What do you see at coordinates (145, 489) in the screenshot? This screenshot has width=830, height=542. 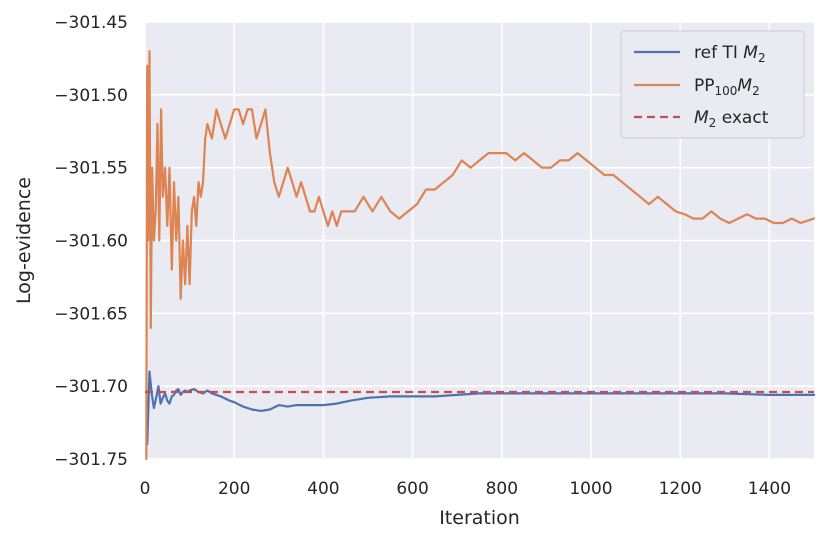 I see `x-tick-label: 0` at bounding box center [145, 489].